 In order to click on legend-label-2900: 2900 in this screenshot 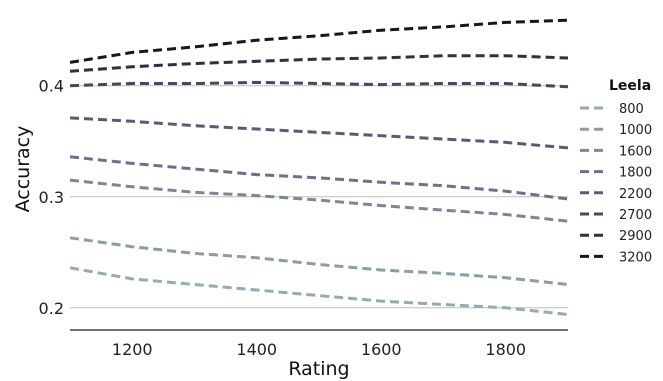, I will do `click(635, 236)`.